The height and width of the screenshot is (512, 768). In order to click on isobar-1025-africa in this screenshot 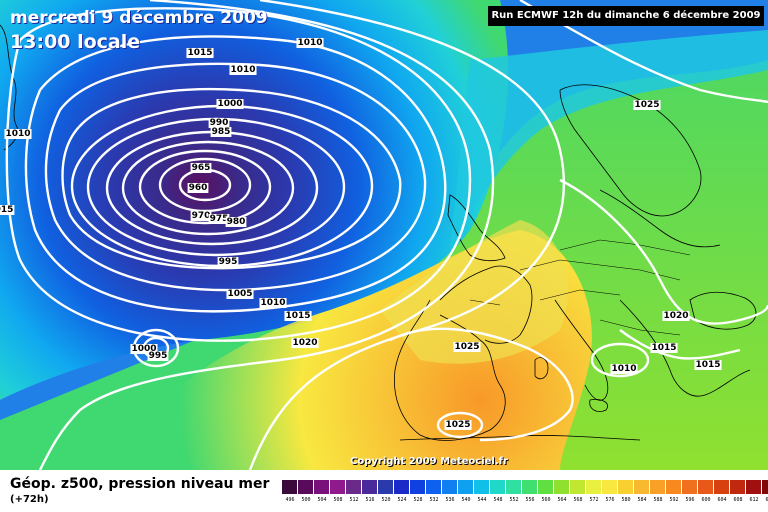, I will do `click(460, 425)`.